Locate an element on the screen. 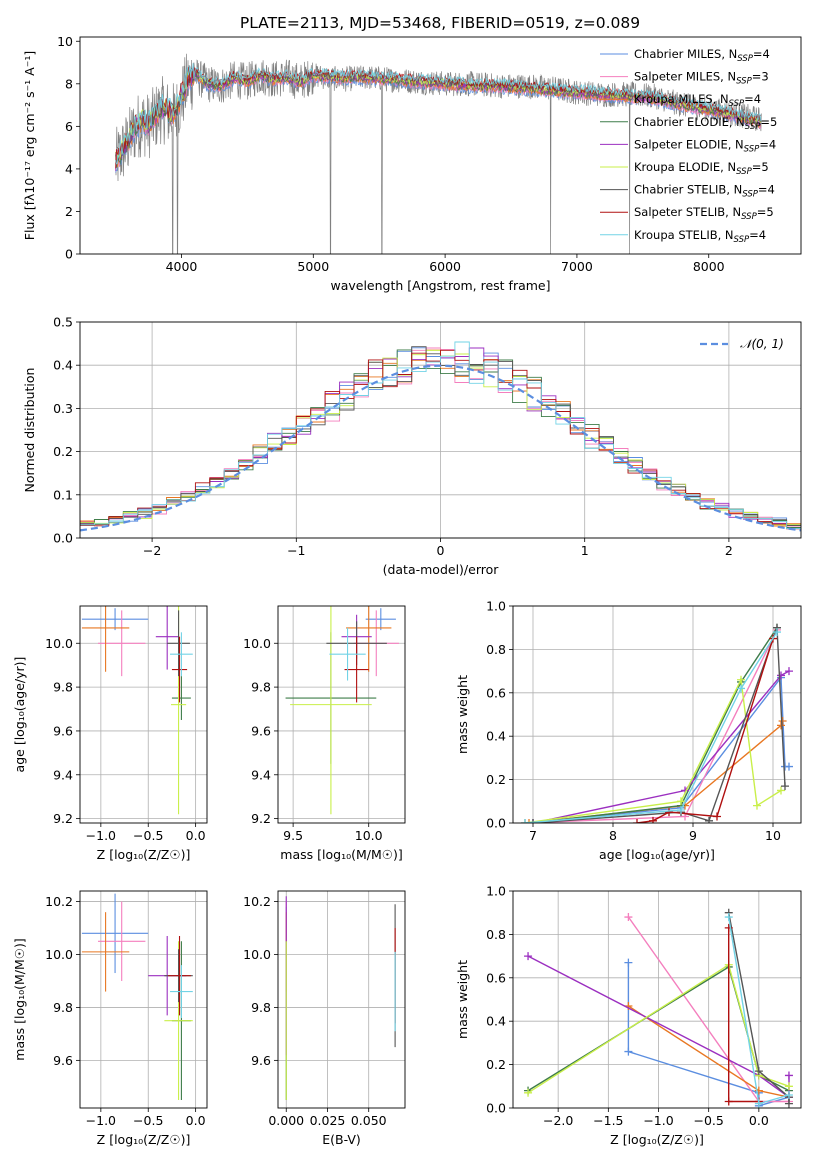 The image size is (819, 1170). y-tick-label: 9.8 is located at coordinates (63, 687).